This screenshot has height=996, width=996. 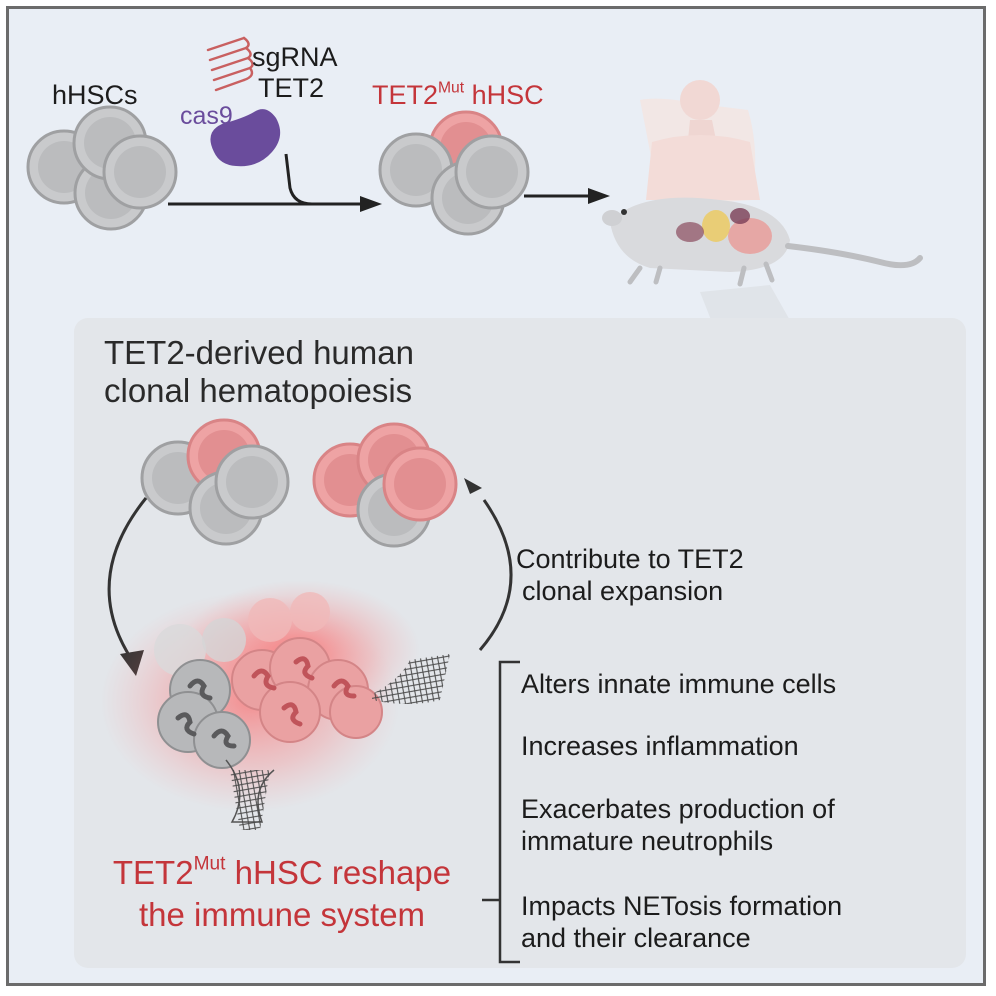 What do you see at coordinates (630, 559) in the screenshot?
I see `contribute-line1: Contribute to TET2` at bounding box center [630, 559].